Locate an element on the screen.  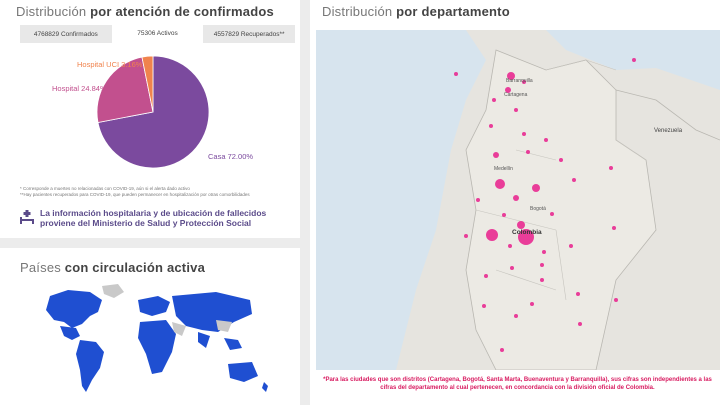
tab-activos: 75306 Activos is located at coordinates (157, 34).